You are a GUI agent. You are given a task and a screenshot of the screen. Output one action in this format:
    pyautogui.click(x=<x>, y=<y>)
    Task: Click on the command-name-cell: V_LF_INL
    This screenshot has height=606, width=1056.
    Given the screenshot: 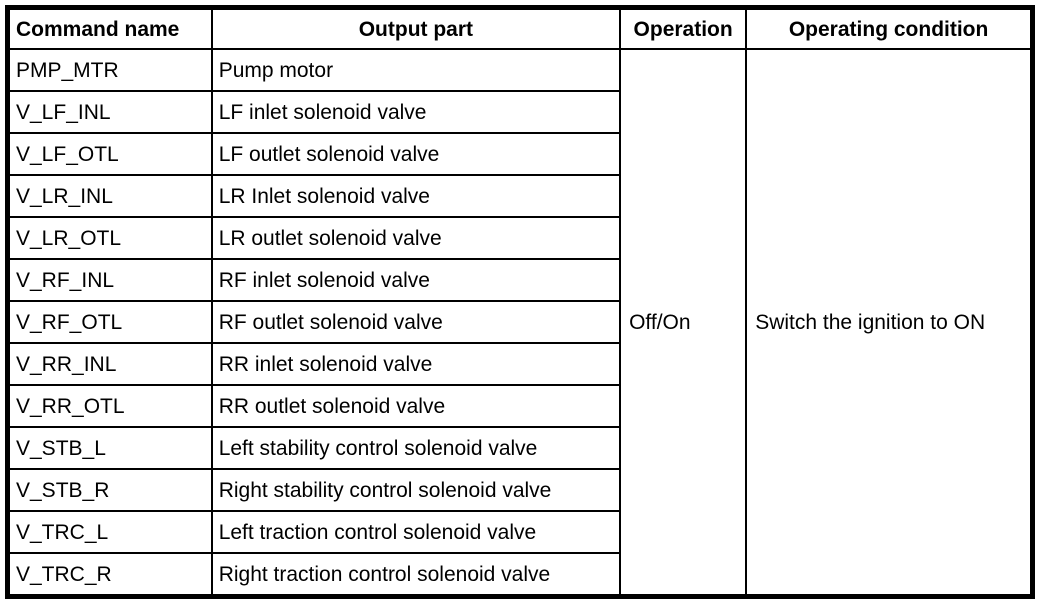 What is the action you would take?
    pyautogui.click(x=109, y=112)
    